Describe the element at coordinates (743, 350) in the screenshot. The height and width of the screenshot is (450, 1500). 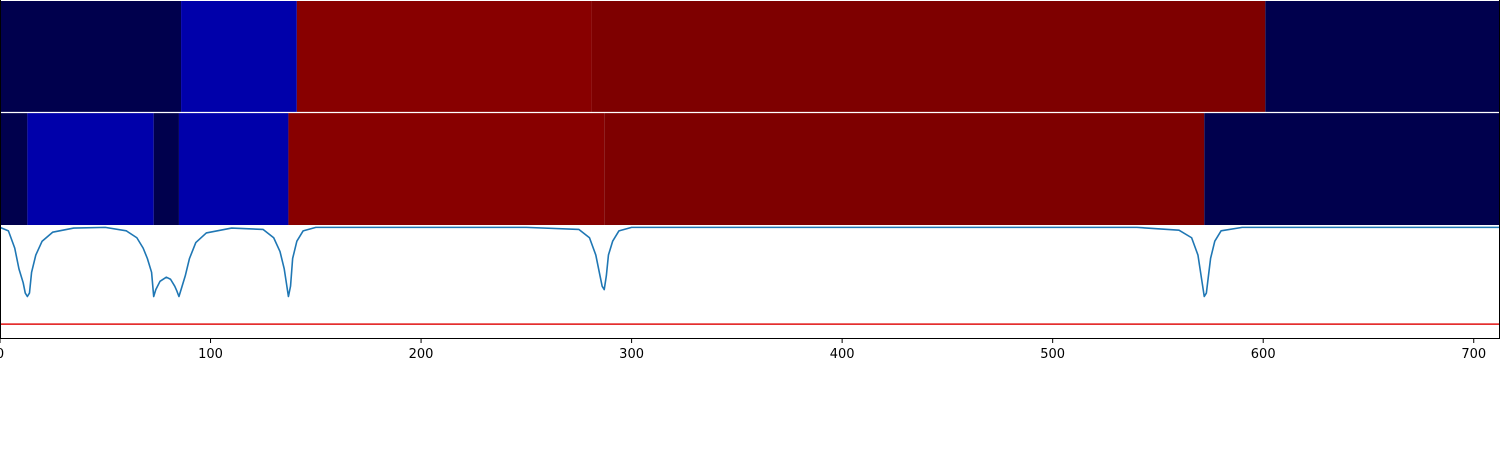
I see `x-axis: 0 100 200 300 400 500 600 700` at that location.